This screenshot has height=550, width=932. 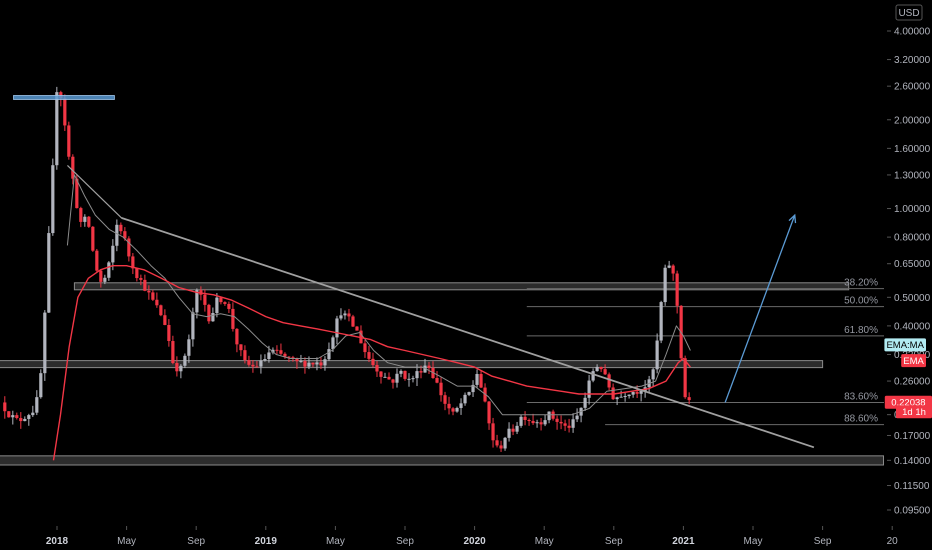 I want to click on y-tick-label-2: 2.60000, so click(x=912, y=87).